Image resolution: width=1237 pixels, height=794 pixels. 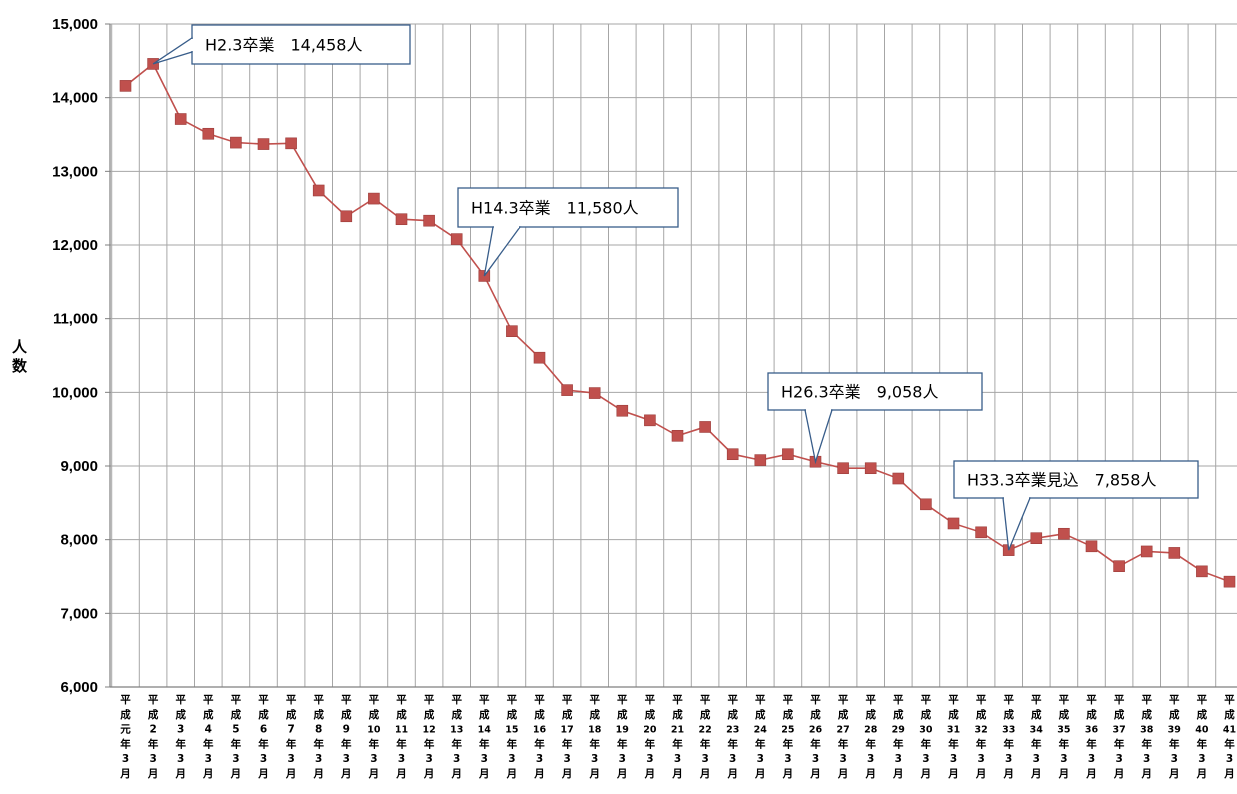 What do you see at coordinates (75, 98) in the screenshot?
I see `y-tick-label: 14,000` at bounding box center [75, 98].